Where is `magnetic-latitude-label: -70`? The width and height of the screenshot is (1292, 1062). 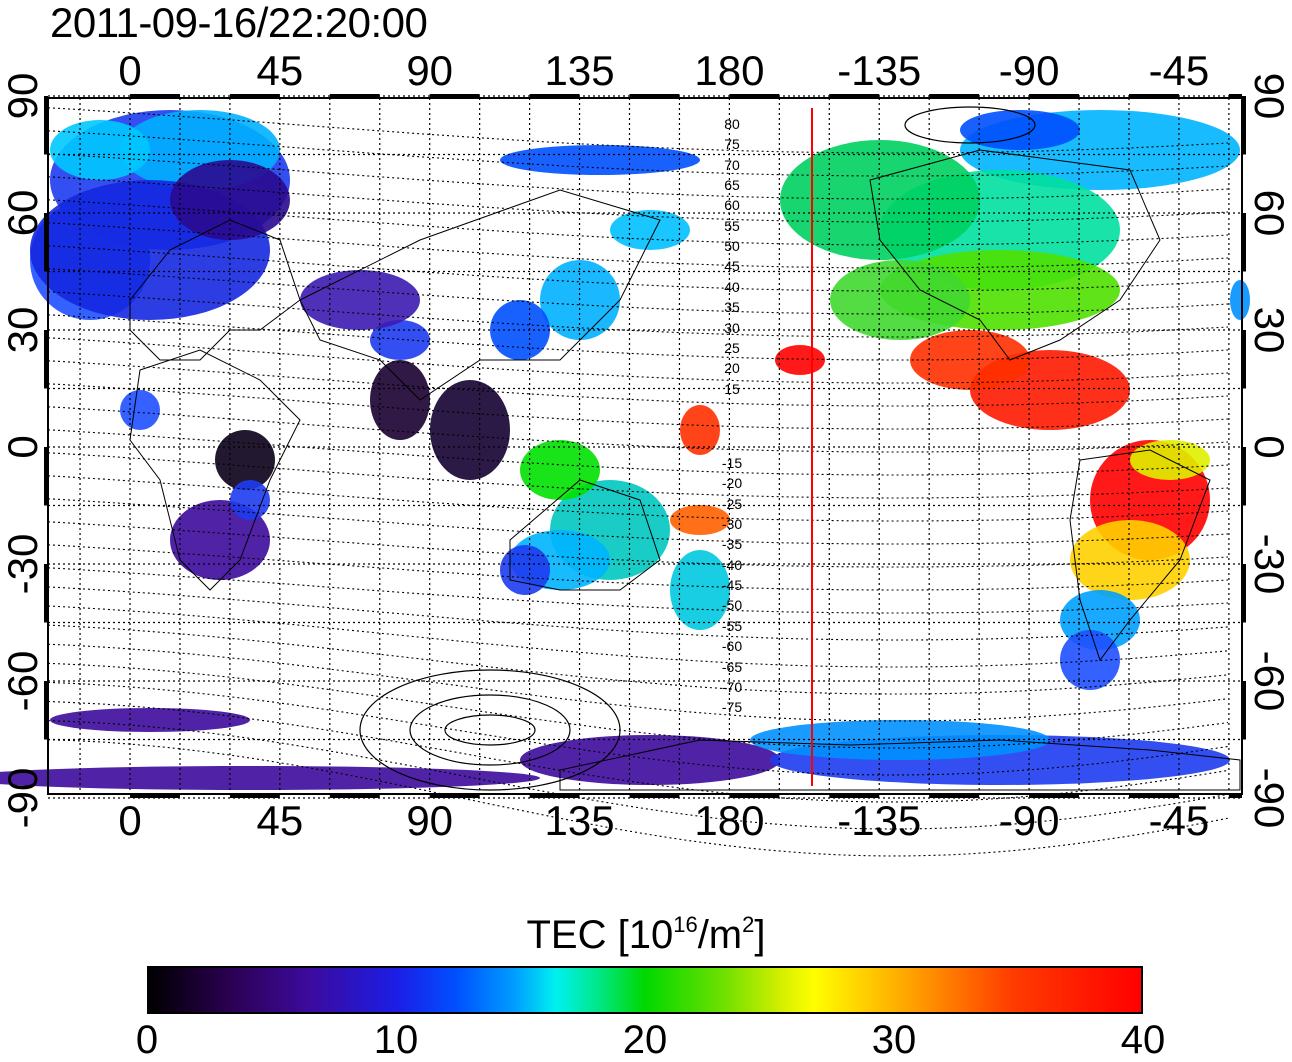
magnetic-latitude-label: -70 is located at coordinates (732, 686).